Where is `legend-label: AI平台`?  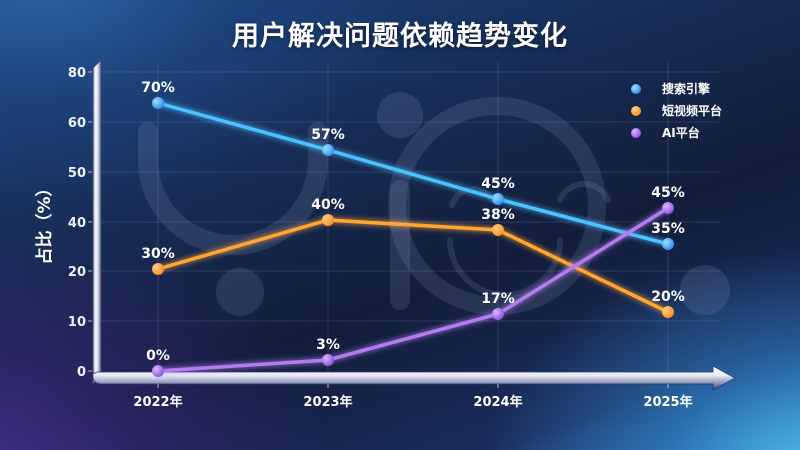 legend-label: AI平台 is located at coordinates (681, 132).